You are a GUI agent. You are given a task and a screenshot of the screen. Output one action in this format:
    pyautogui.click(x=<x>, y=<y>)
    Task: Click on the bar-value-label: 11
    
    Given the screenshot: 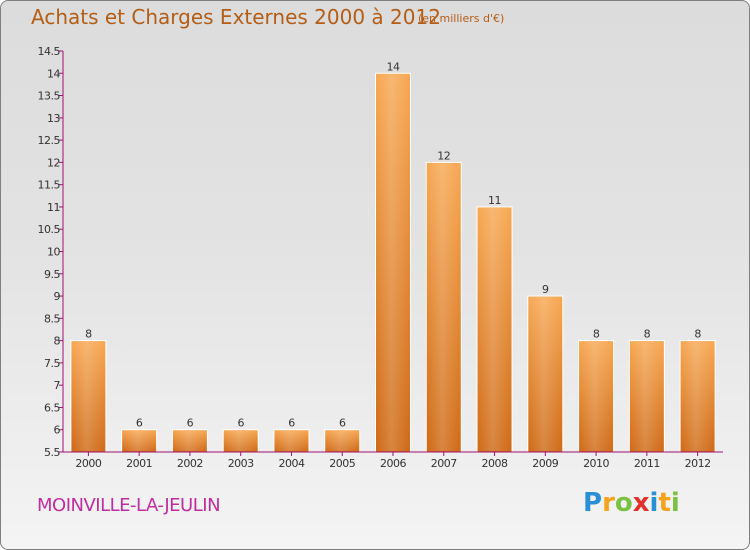 What is the action you would take?
    pyautogui.click(x=494, y=200)
    